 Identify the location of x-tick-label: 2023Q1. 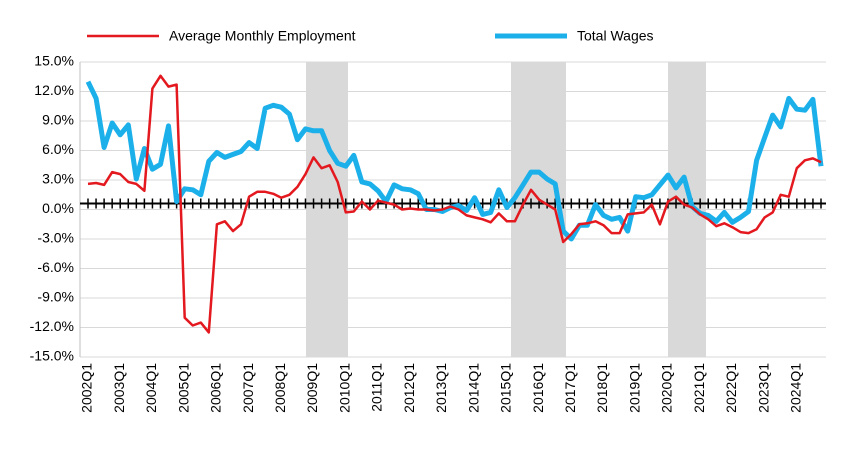
(763, 388).